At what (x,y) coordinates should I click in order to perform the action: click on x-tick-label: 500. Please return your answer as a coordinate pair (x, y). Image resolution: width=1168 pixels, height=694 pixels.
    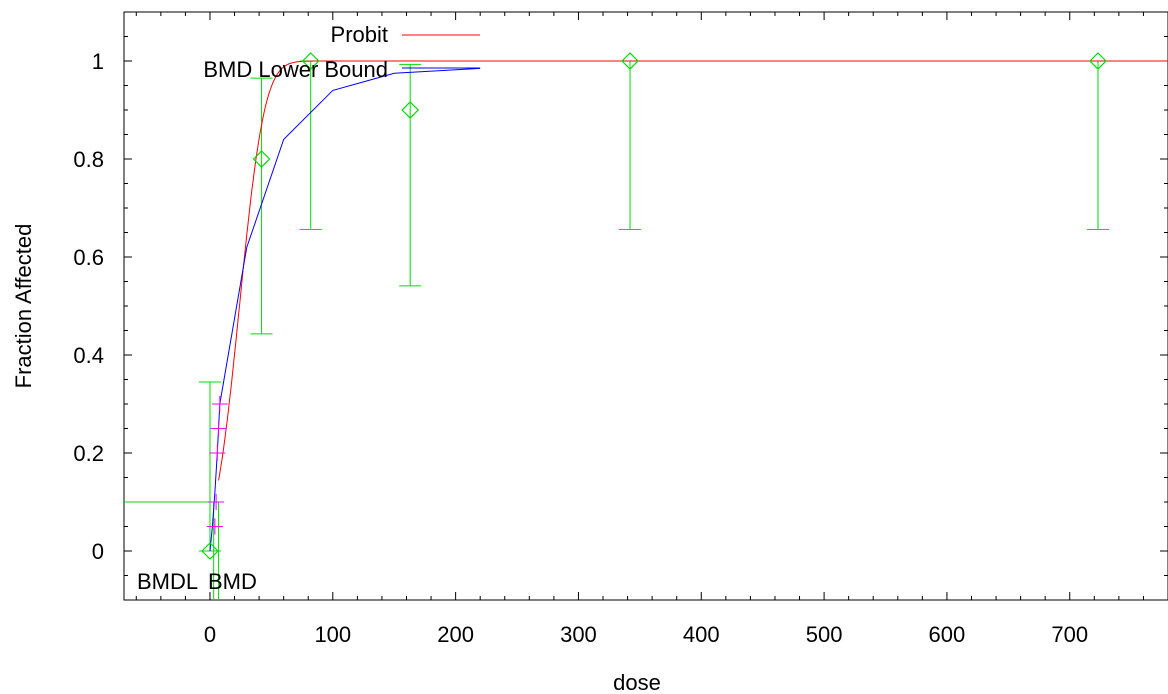
    Looking at the image, I should click on (824, 634).